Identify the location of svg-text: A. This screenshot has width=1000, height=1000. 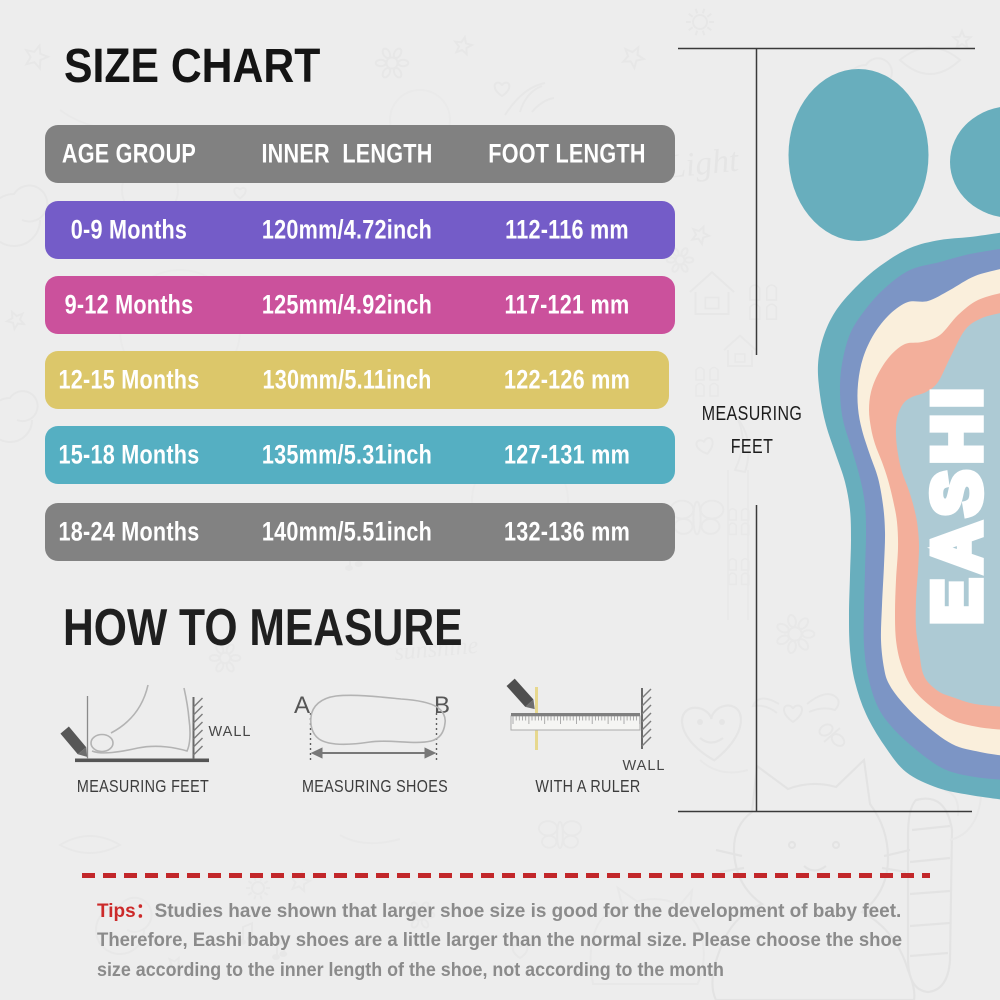
(302, 705).